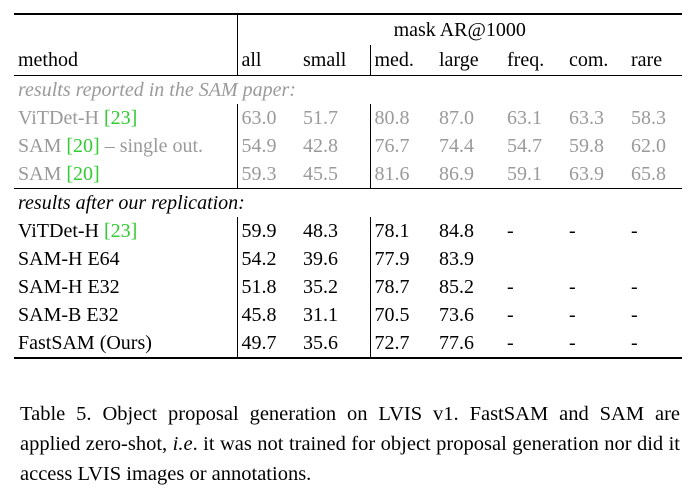 This screenshot has height=493, width=695. I want to click on value-cell: 86.9, so click(456, 174).